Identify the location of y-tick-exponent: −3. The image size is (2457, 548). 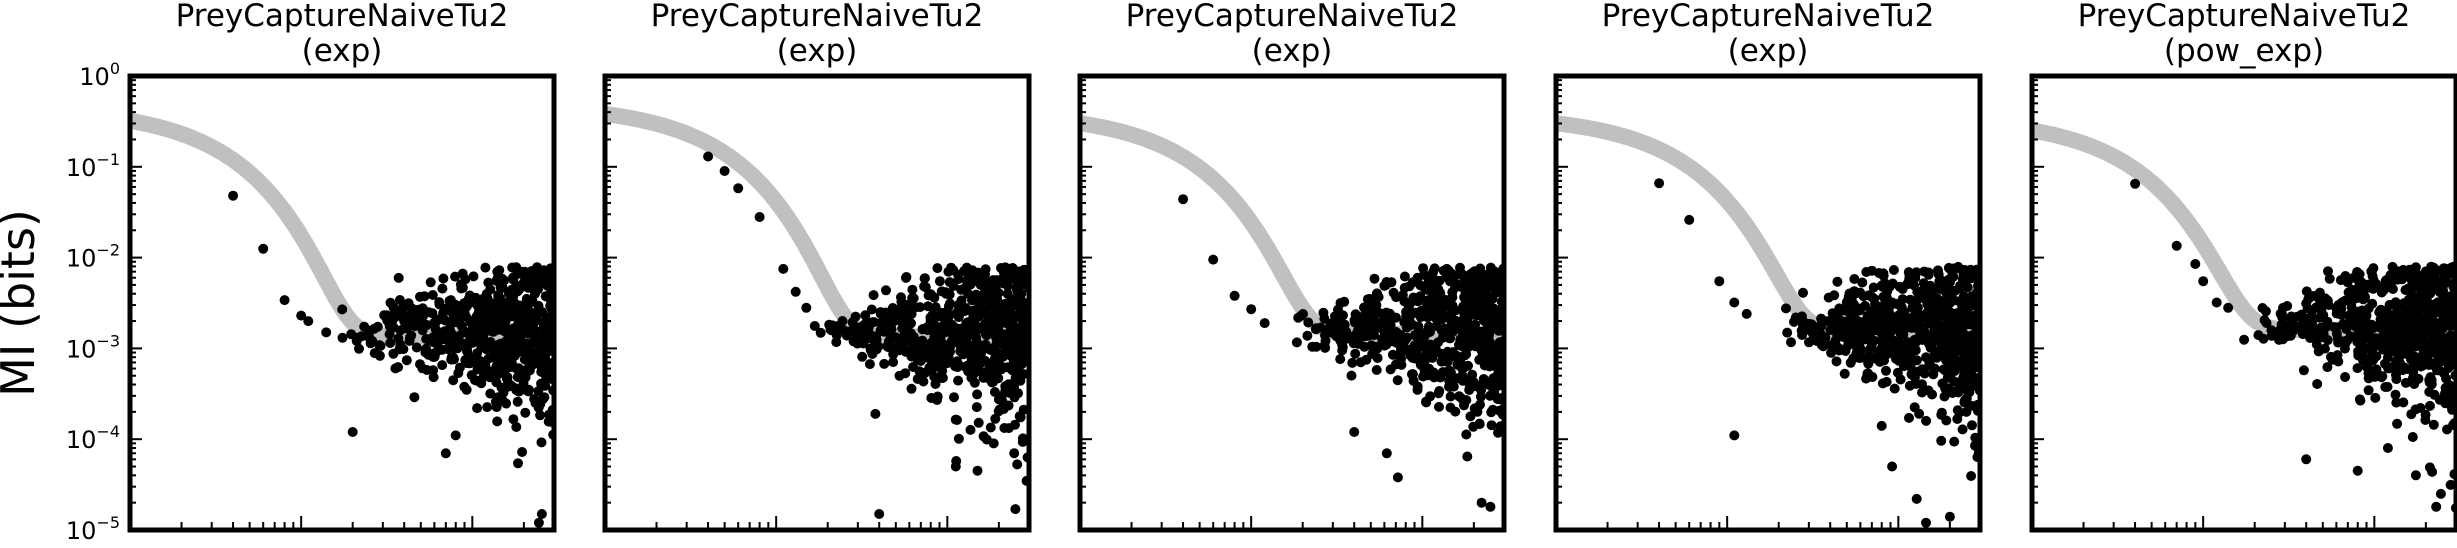
(108, 340).